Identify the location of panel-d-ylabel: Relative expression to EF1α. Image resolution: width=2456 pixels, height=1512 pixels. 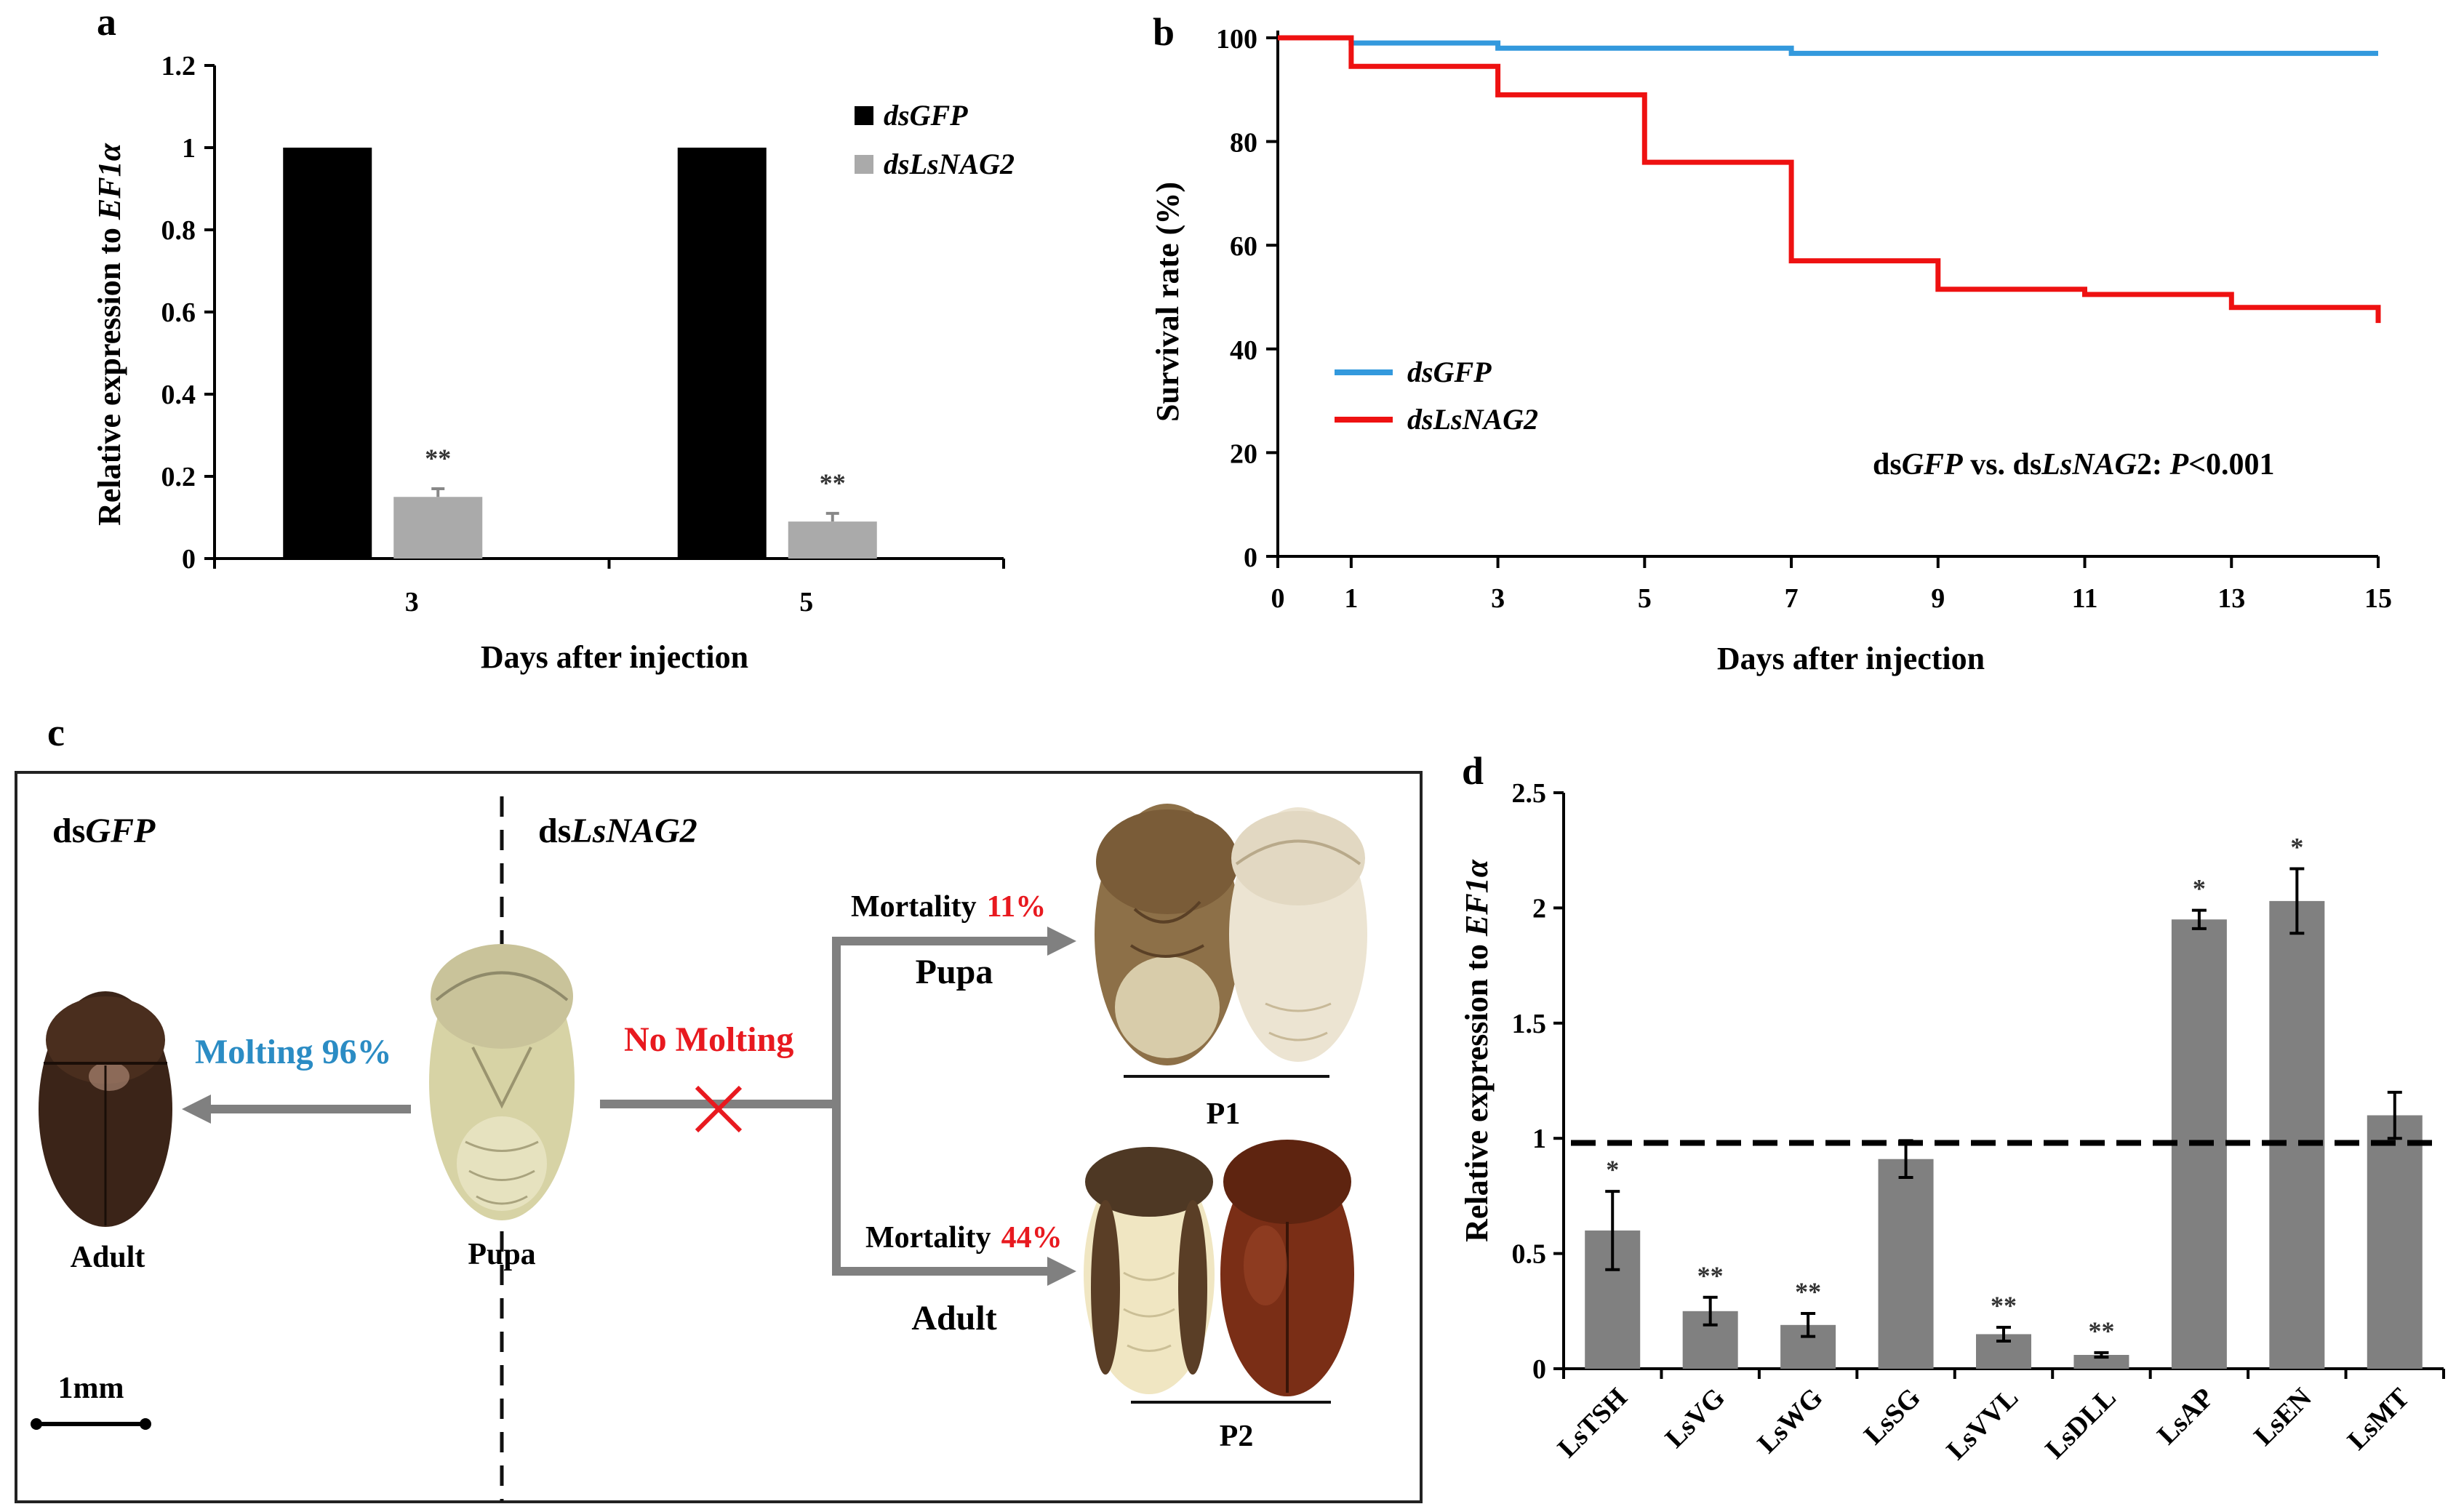
(1477, 1050).